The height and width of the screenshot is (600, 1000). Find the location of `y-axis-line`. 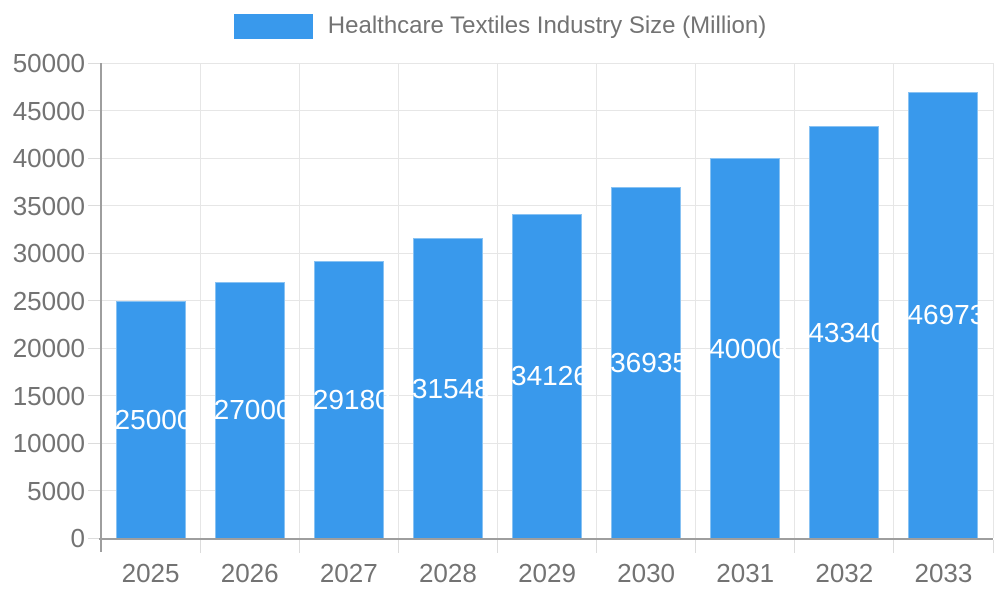

y-axis-line is located at coordinates (101, 307).